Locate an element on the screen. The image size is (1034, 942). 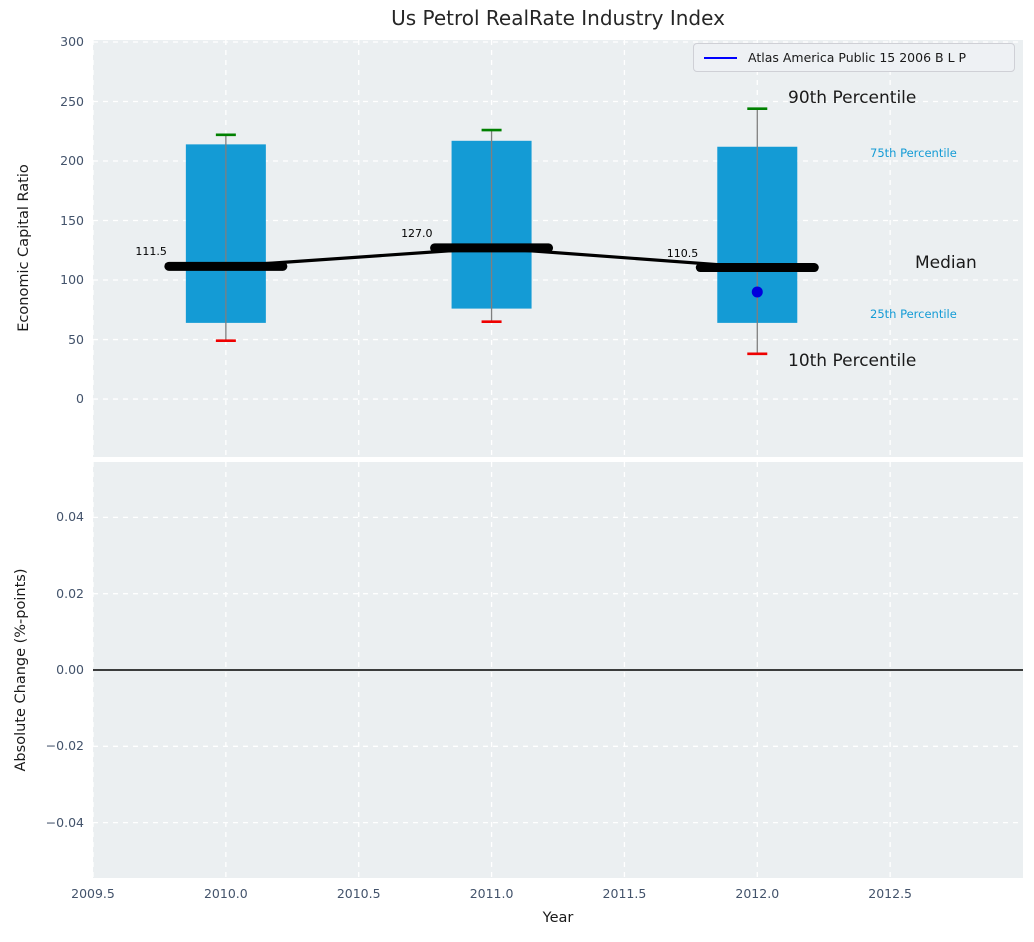
annotation-75th-percentile: 75th Percentile is located at coordinates (913, 153).